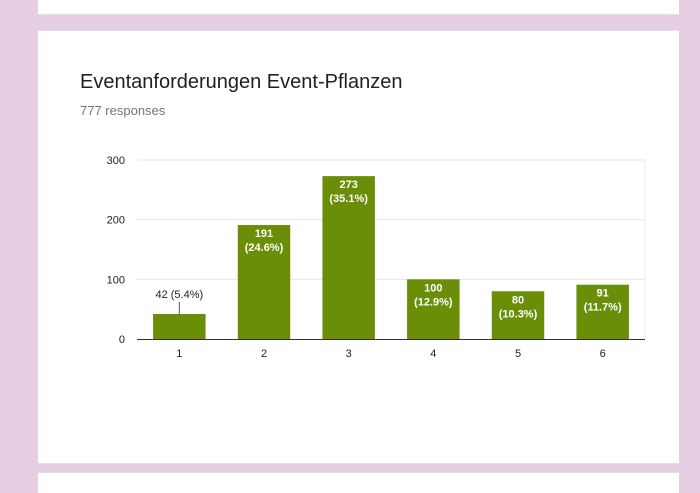 The width and height of the screenshot is (700, 493). Describe the element at coordinates (603, 294) in the screenshot. I see `data-label: 91` at that location.